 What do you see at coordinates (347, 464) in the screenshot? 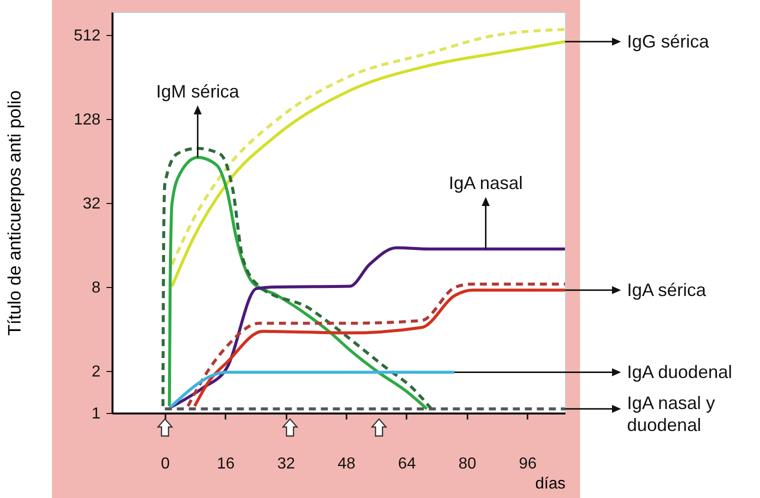
I see `x-tick-label: 48` at bounding box center [347, 464].